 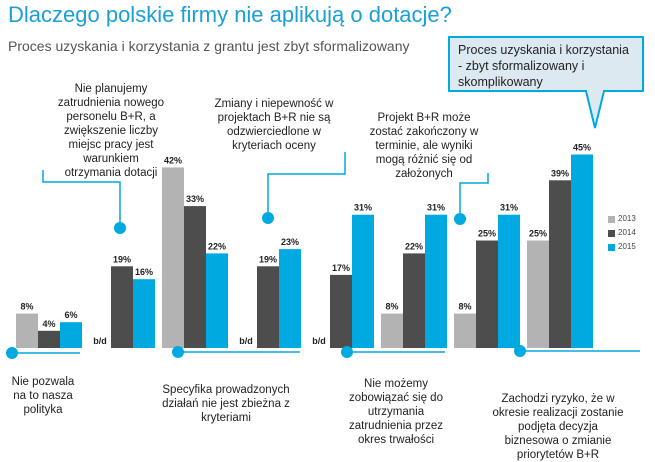 What do you see at coordinates (195, 199) in the screenshot?
I see `bar-value-label-2014-3: 33%` at bounding box center [195, 199].